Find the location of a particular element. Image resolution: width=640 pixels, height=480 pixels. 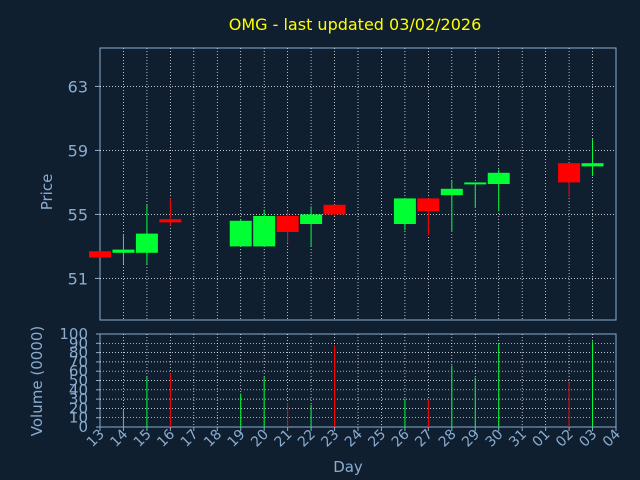

volume-tick-label: 100 is located at coordinates (73, 334).